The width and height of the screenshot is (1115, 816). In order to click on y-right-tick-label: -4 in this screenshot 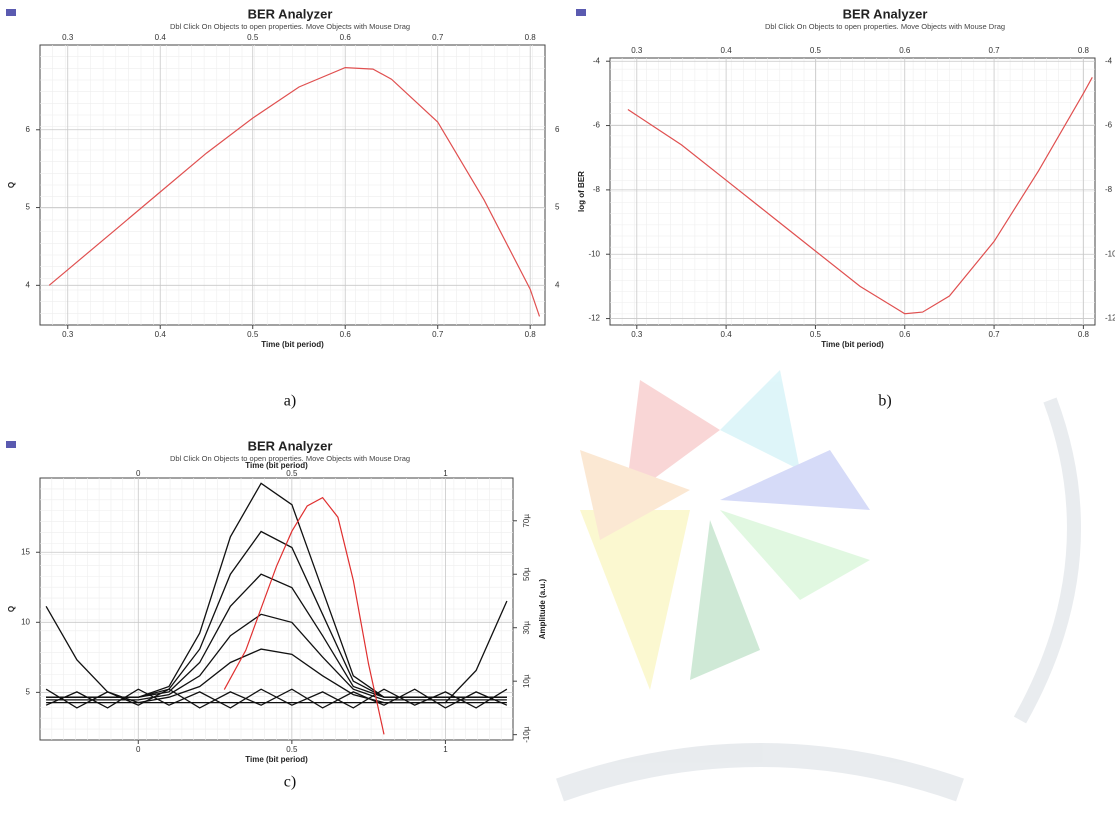, I will do `click(1109, 60)`.